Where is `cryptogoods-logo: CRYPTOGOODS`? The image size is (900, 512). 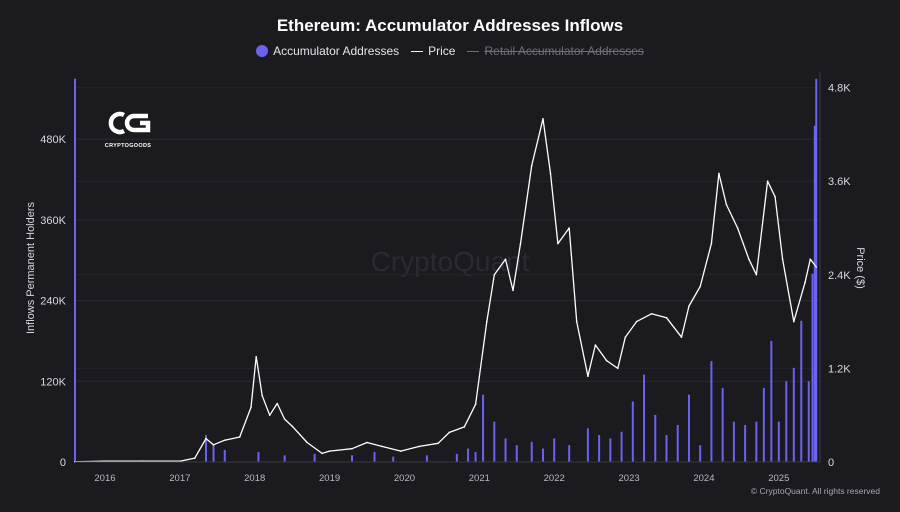 cryptogoods-logo: CRYPTOGOODS is located at coordinates (128, 129).